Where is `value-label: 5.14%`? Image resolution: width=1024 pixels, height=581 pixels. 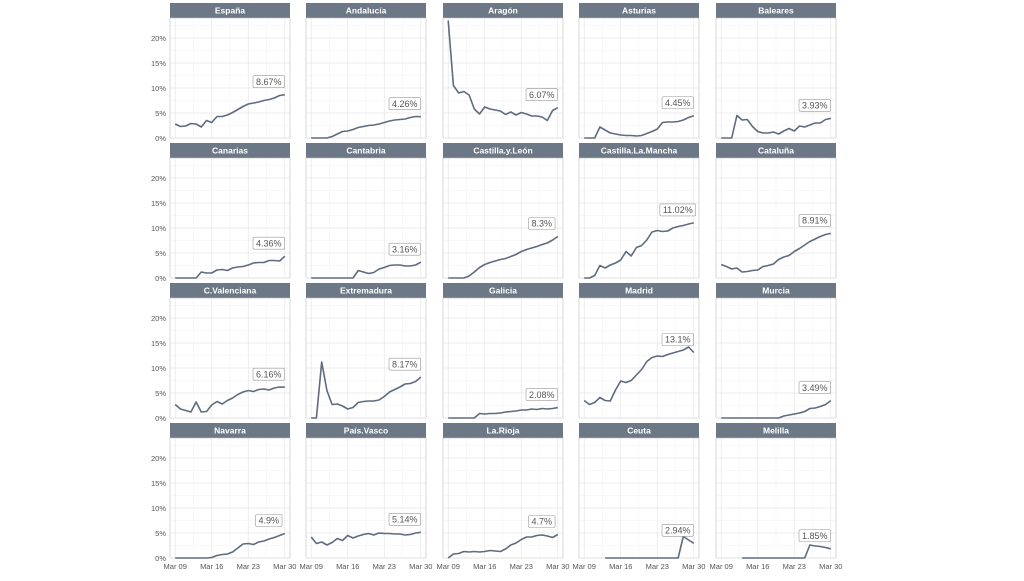 value-label: 5.14% is located at coordinates (405, 520).